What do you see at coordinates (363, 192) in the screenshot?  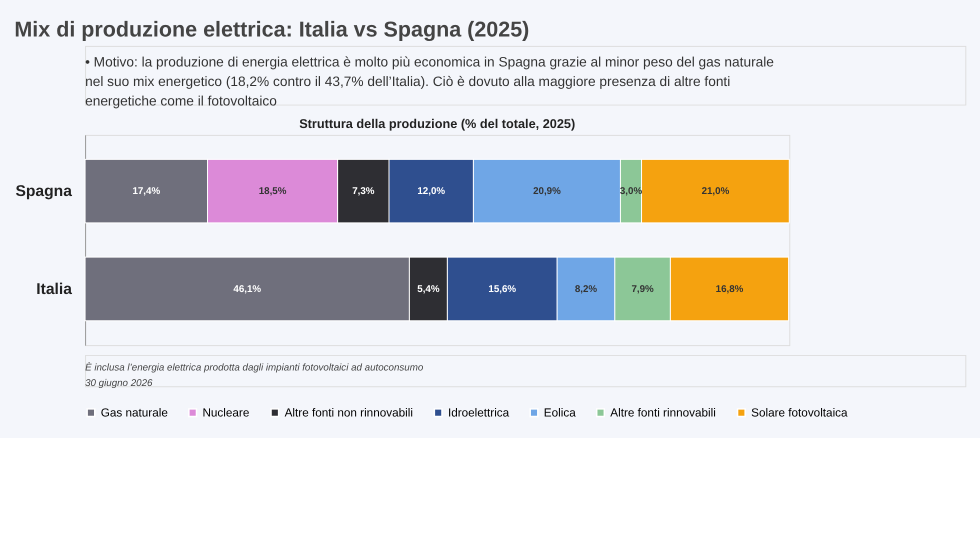 I see `data-label: 7,3%` at bounding box center [363, 192].